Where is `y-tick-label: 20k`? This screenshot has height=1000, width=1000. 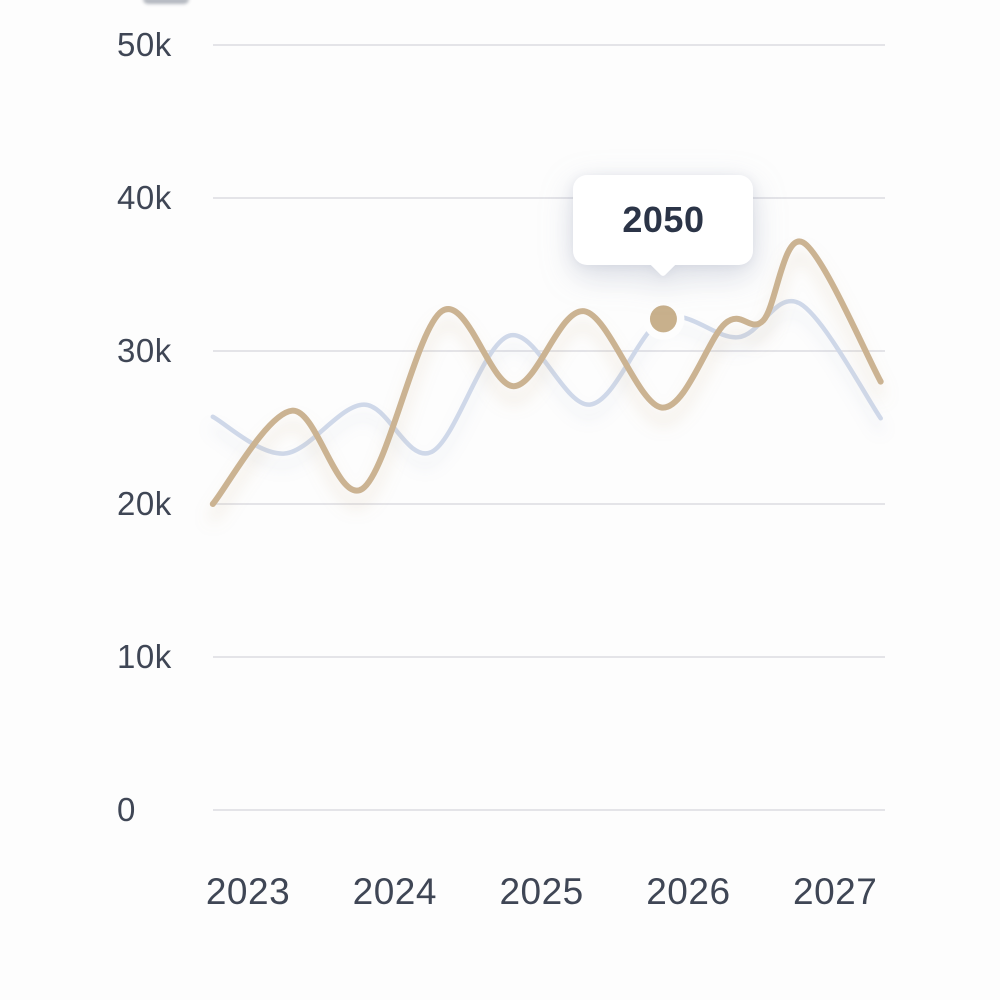 y-tick-label: 20k is located at coordinates (144, 503).